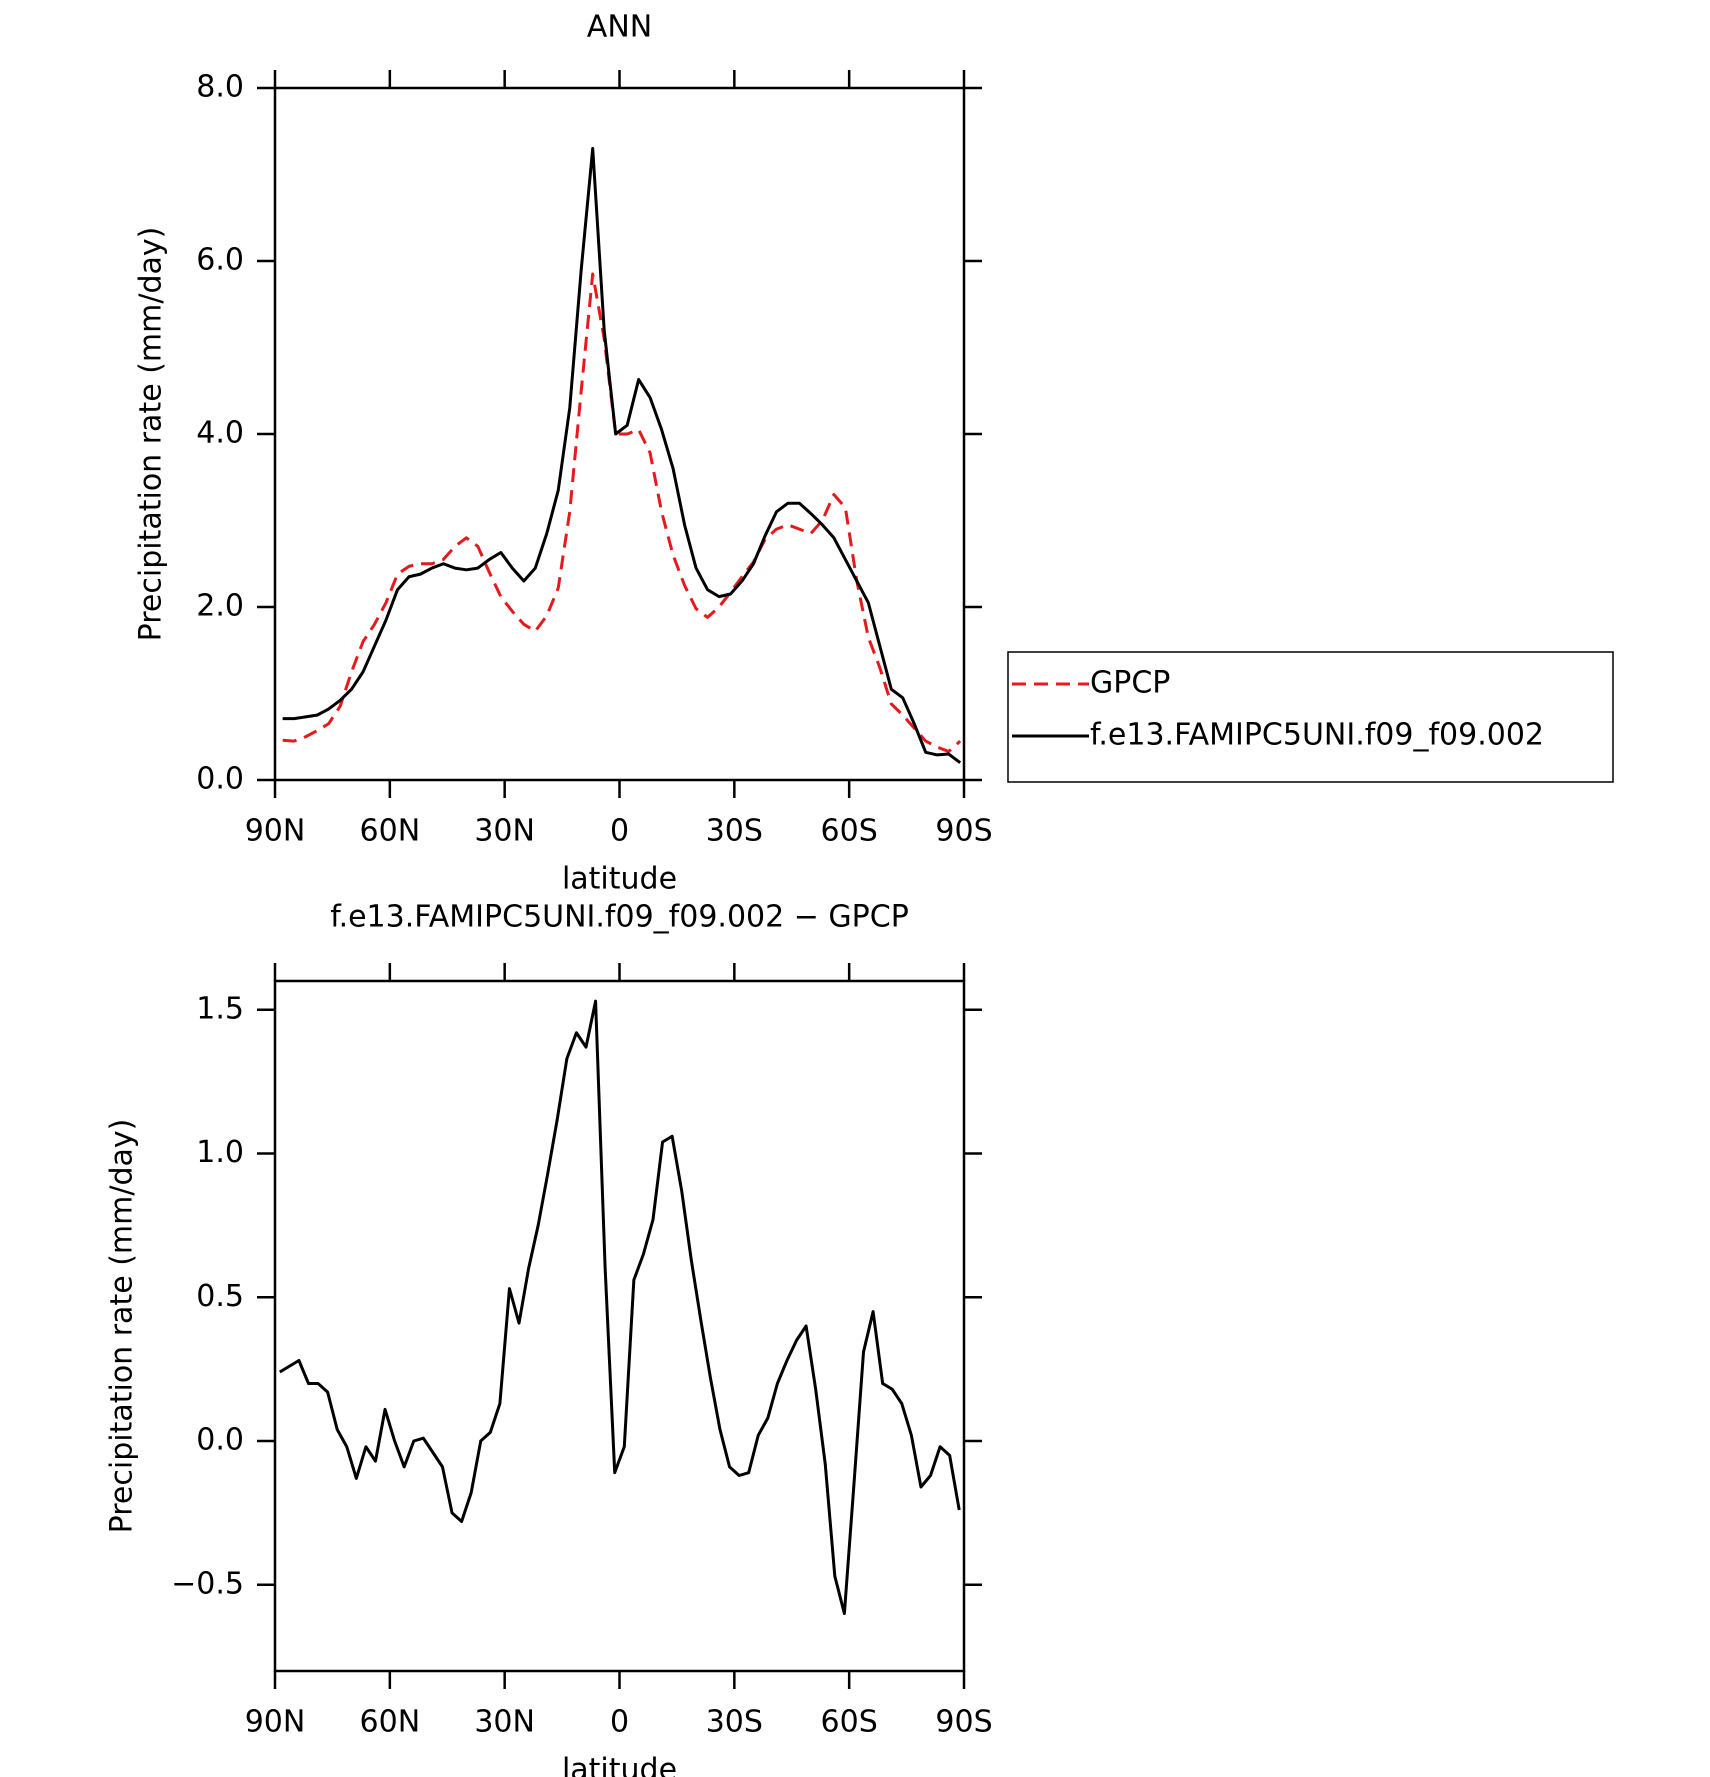 The image size is (1710, 1777). What do you see at coordinates (220, 433) in the screenshot?
I see `y-tick-label: 4.0` at bounding box center [220, 433].